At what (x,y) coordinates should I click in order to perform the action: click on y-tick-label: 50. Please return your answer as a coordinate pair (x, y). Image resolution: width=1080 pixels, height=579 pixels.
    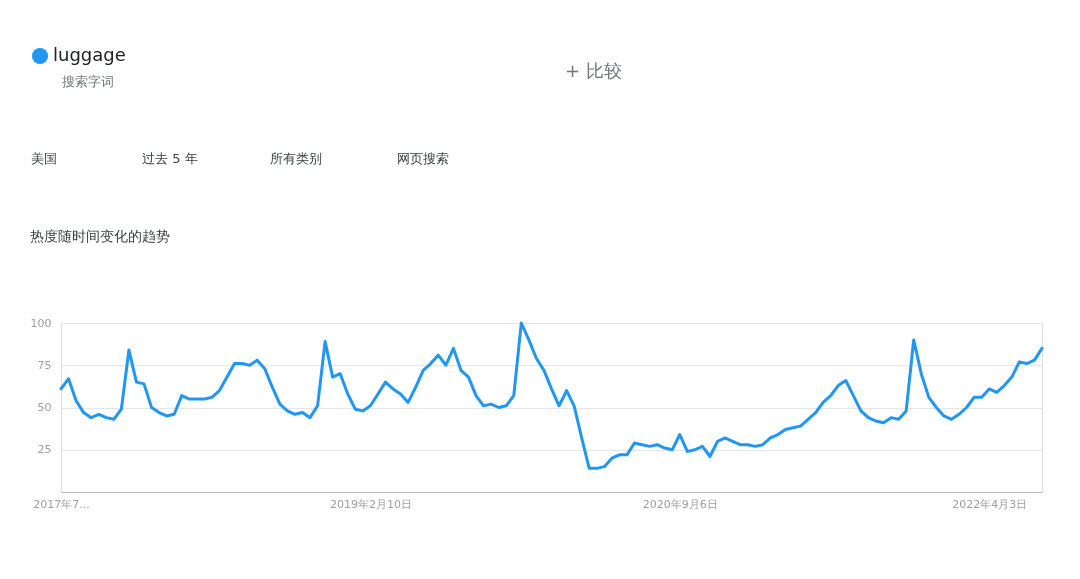
    Looking at the image, I should click on (44, 407).